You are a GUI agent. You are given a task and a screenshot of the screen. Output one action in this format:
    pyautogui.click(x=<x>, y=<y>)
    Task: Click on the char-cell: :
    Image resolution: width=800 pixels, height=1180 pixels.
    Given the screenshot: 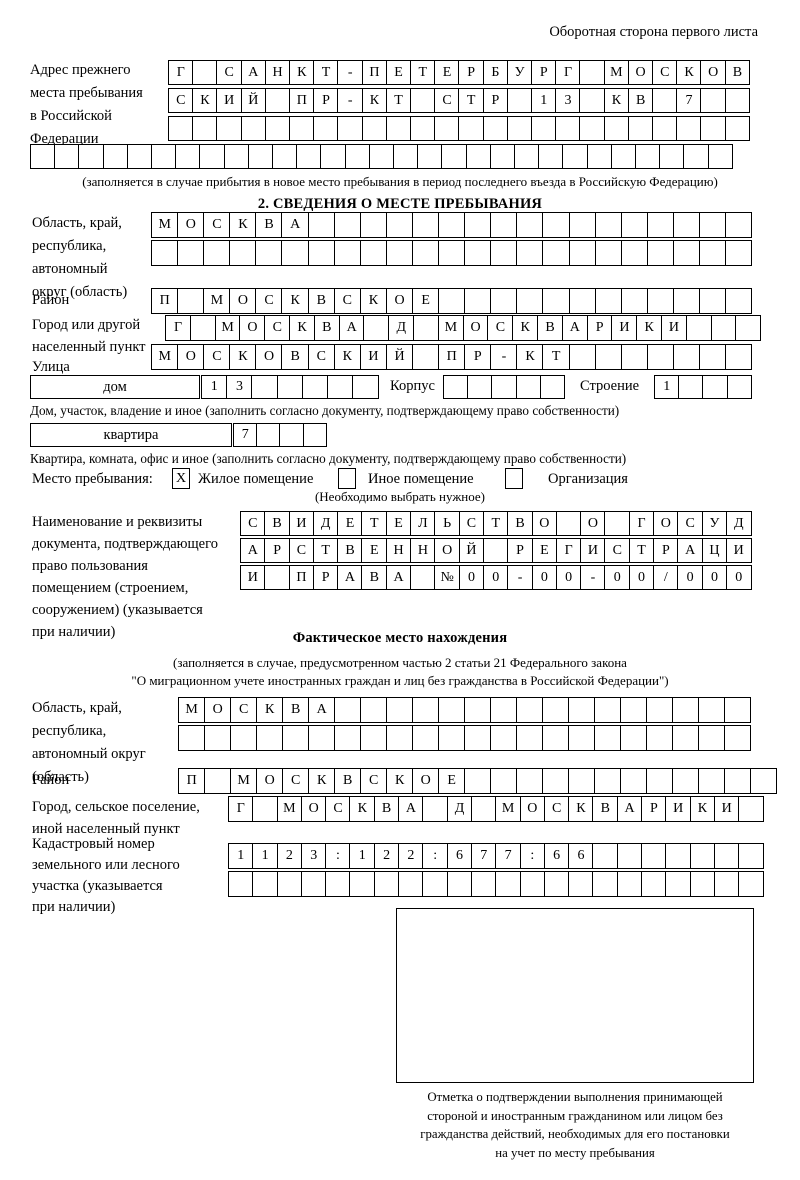 What is the action you would take?
    pyautogui.click(x=338, y=856)
    